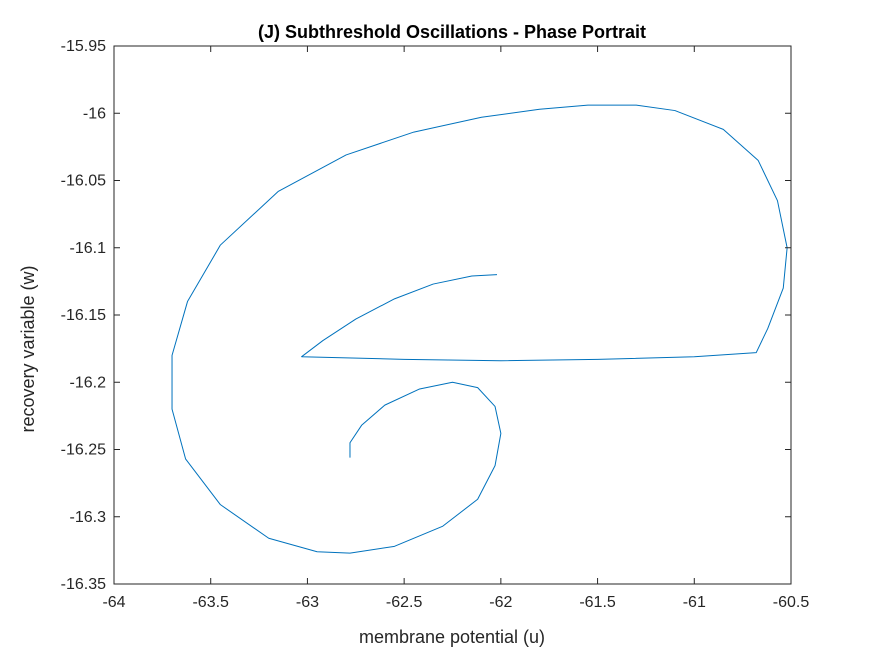 The width and height of the screenshot is (875, 656). I want to click on y-tick-label: -16.15, so click(83, 315).